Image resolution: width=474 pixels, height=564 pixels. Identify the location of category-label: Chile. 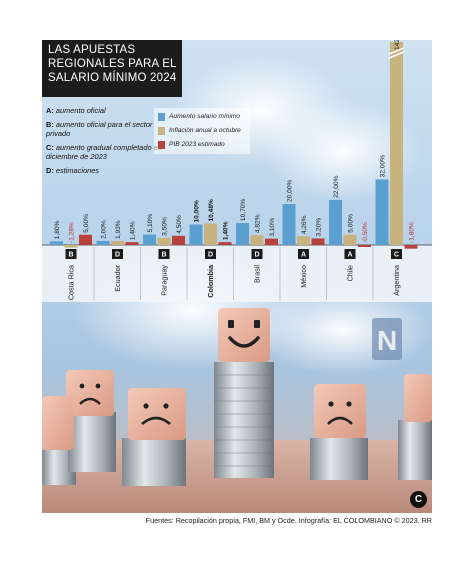
(350, 273).